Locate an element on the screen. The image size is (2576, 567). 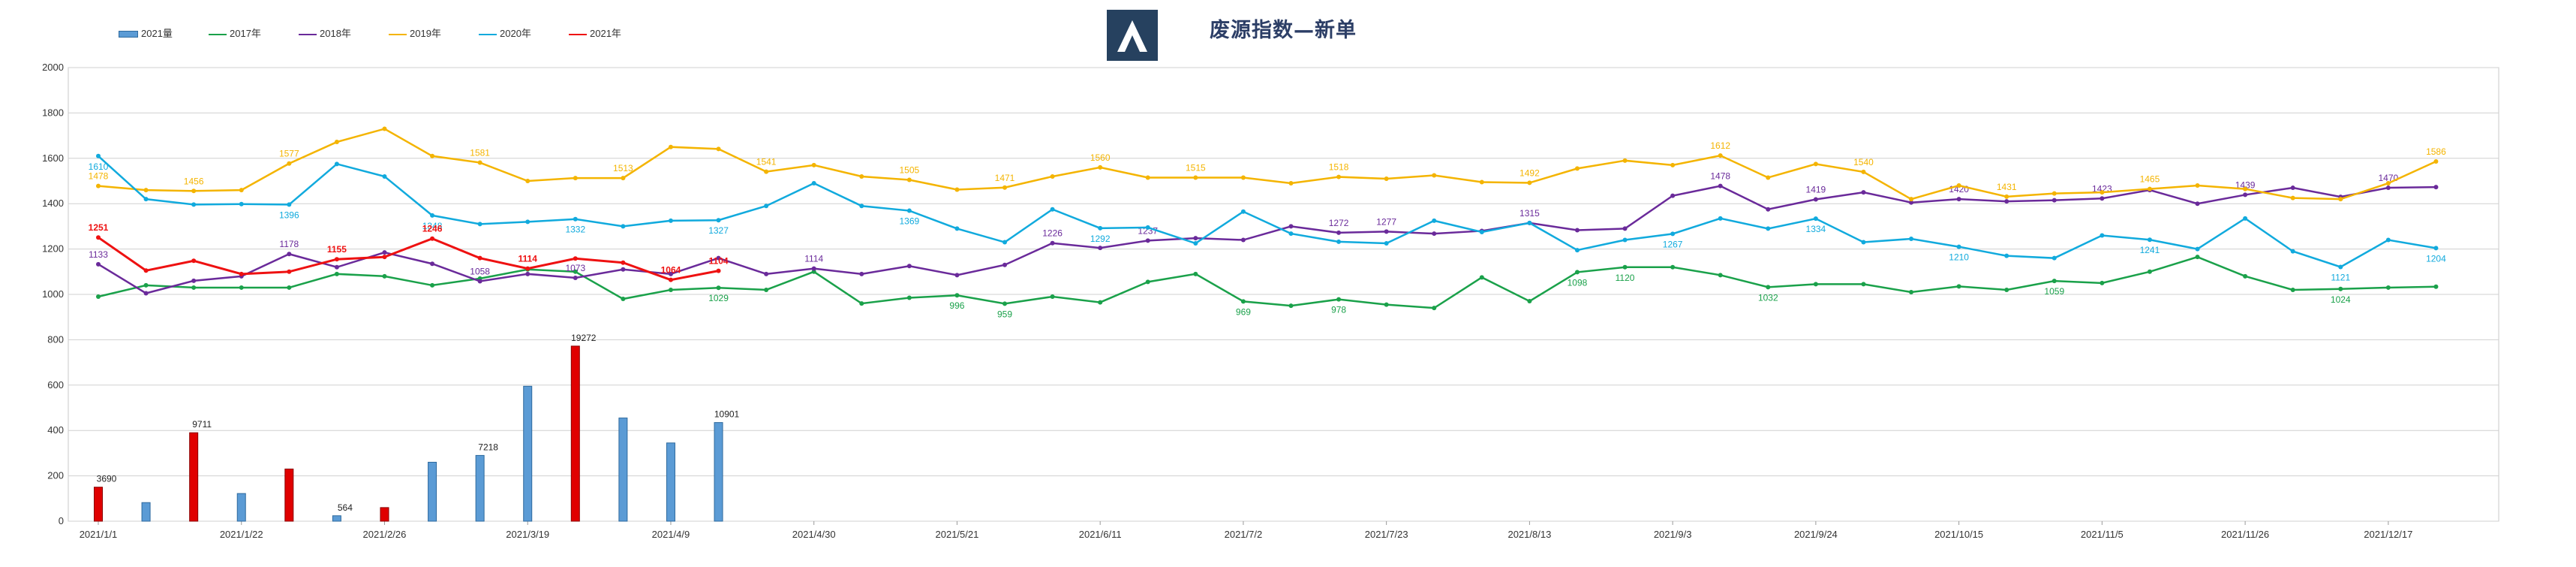
series-data-label: 1513 is located at coordinates (623, 168).